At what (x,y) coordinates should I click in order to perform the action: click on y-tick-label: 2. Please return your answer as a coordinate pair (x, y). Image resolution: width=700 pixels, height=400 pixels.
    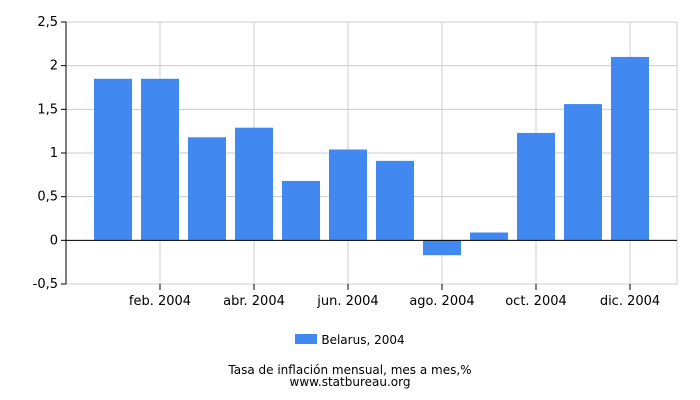
    Looking at the image, I should click on (54, 66).